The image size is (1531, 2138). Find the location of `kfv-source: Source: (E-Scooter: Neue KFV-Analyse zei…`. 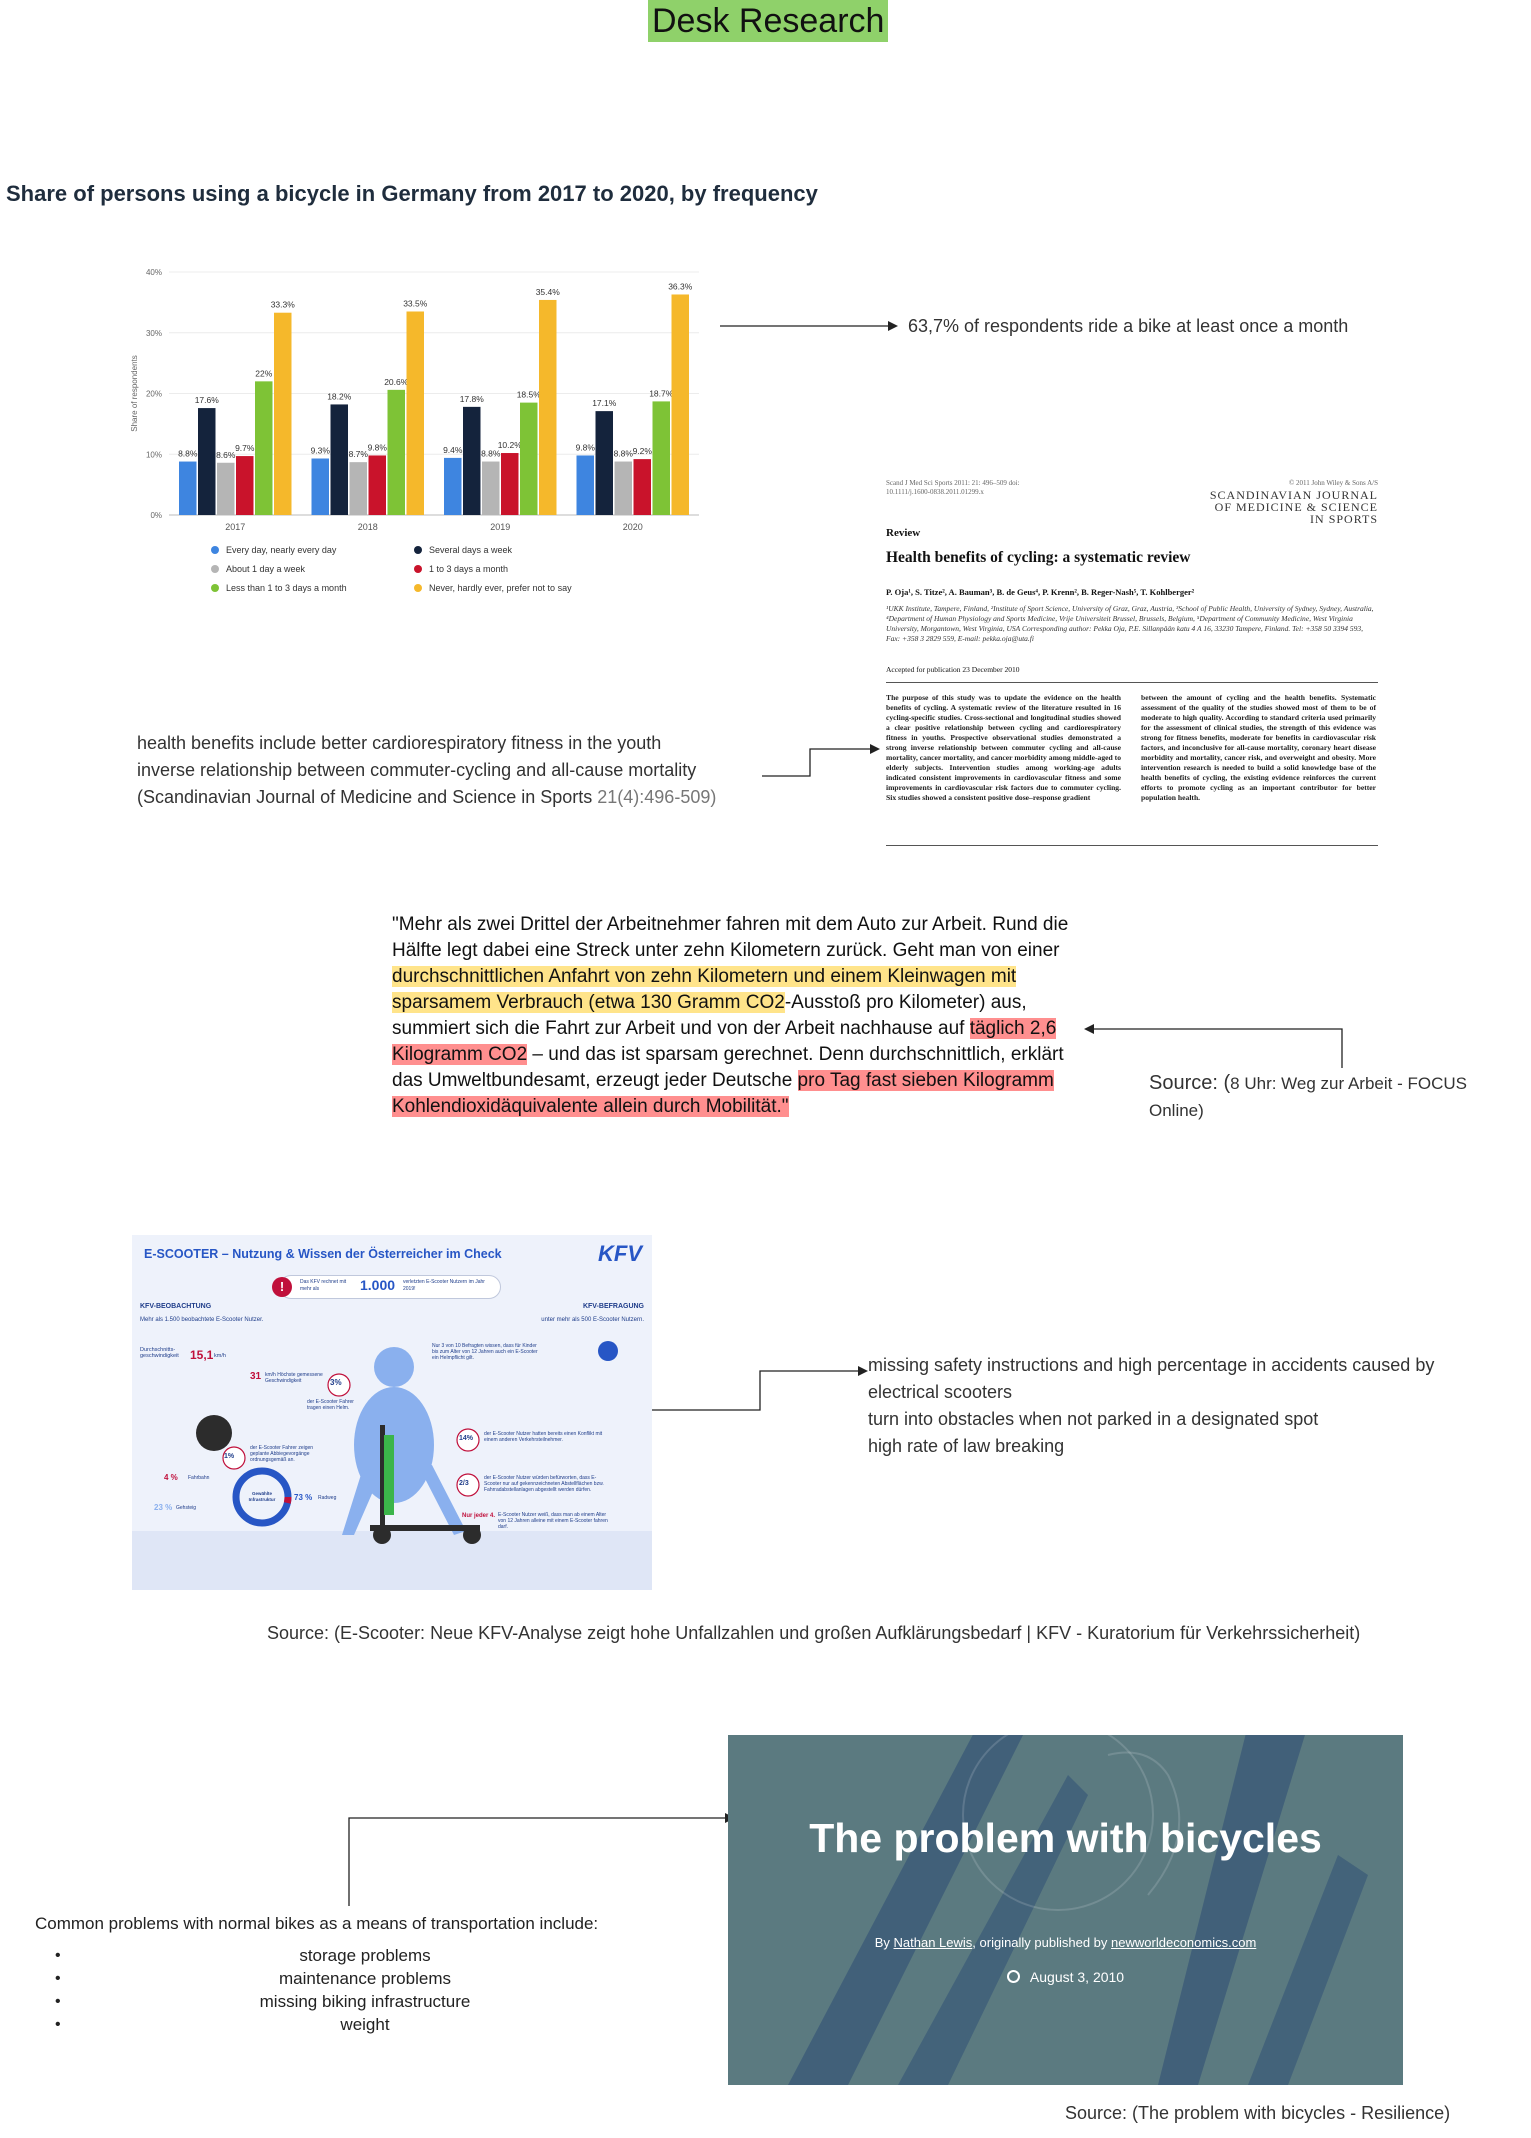

kfv-source: Source: (E-Scooter: Neue KFV-Analyse zei… is located at coordinates (814, 1633).